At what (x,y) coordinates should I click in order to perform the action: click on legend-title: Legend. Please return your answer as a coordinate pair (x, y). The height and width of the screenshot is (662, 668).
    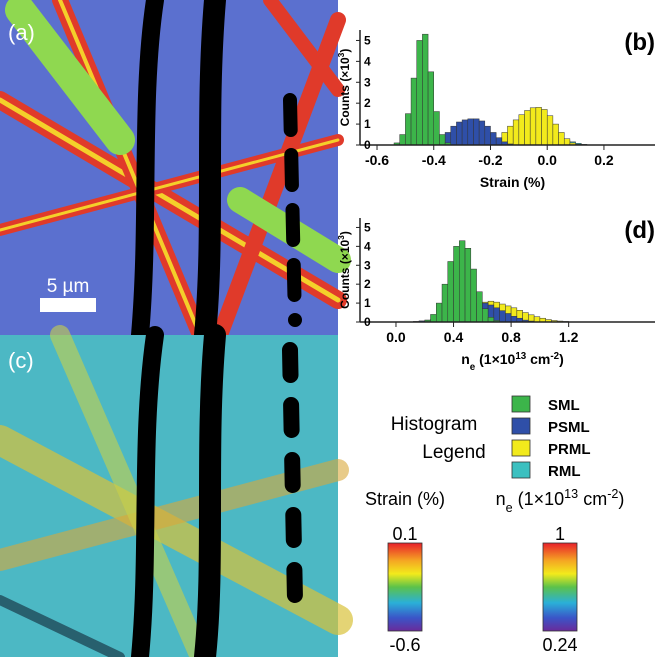
    Looking at the image, I should click on (453, 452).